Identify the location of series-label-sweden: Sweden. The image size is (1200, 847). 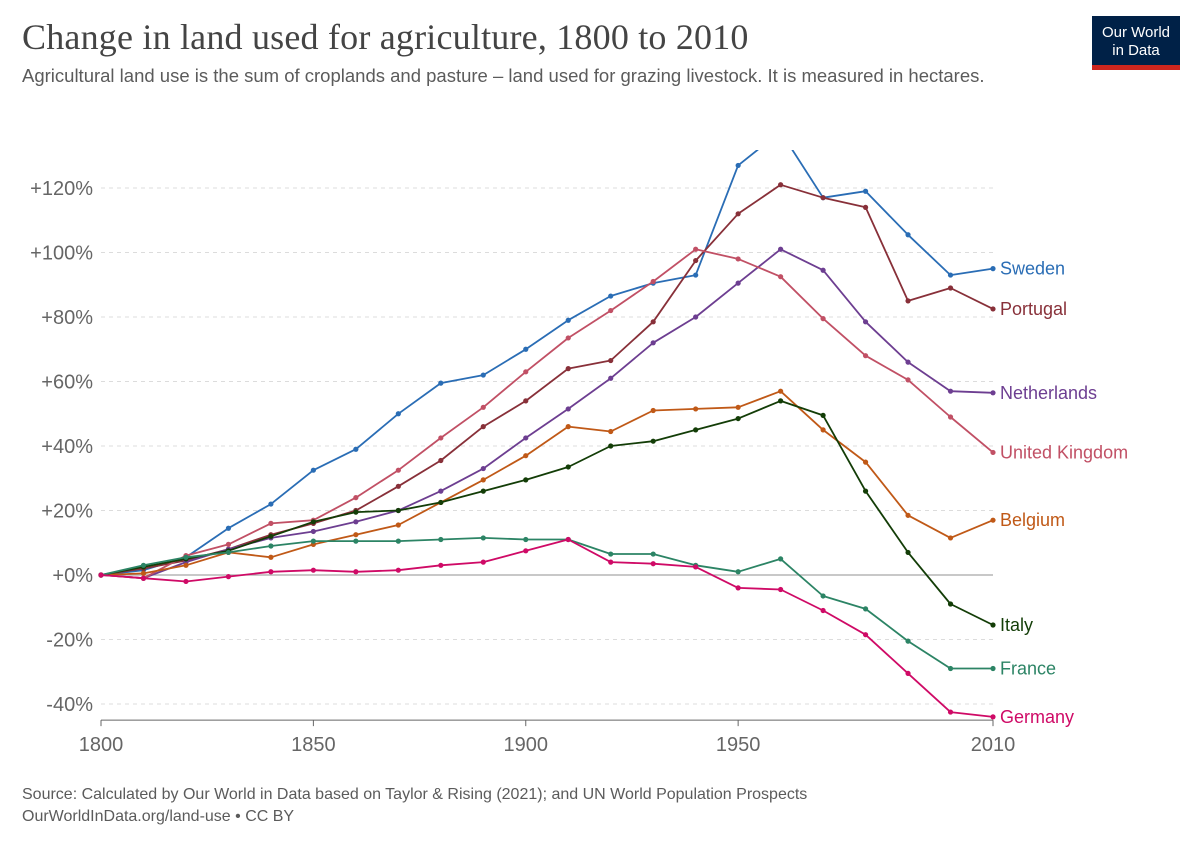
(1032, 269).